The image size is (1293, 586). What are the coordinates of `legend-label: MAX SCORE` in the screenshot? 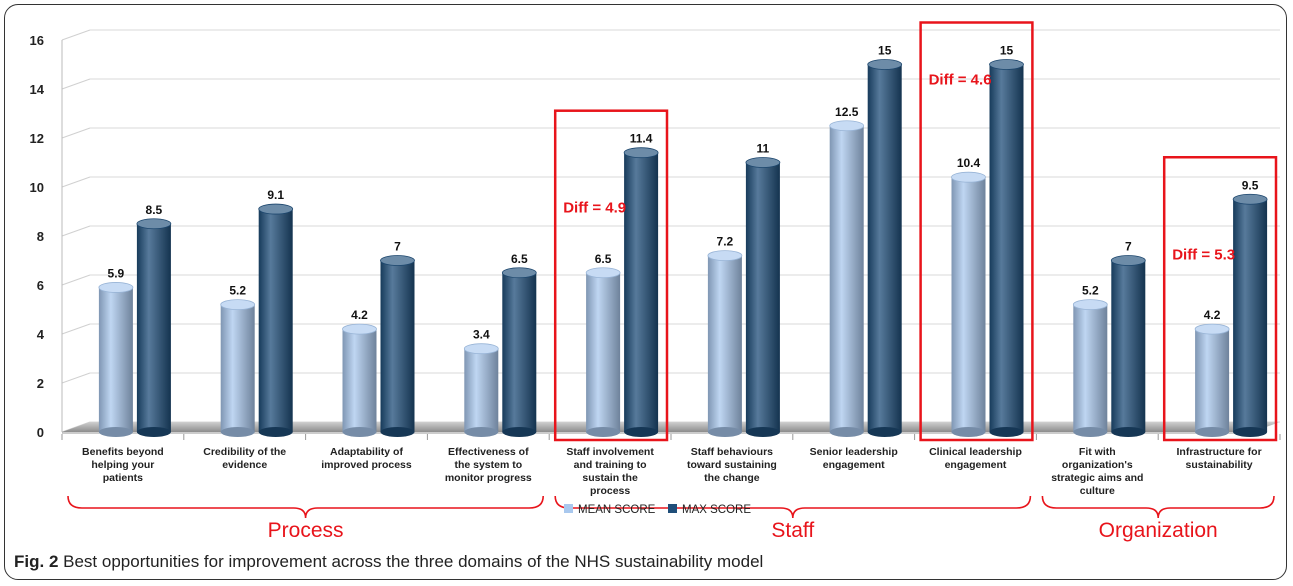 It's located at (716, 510).